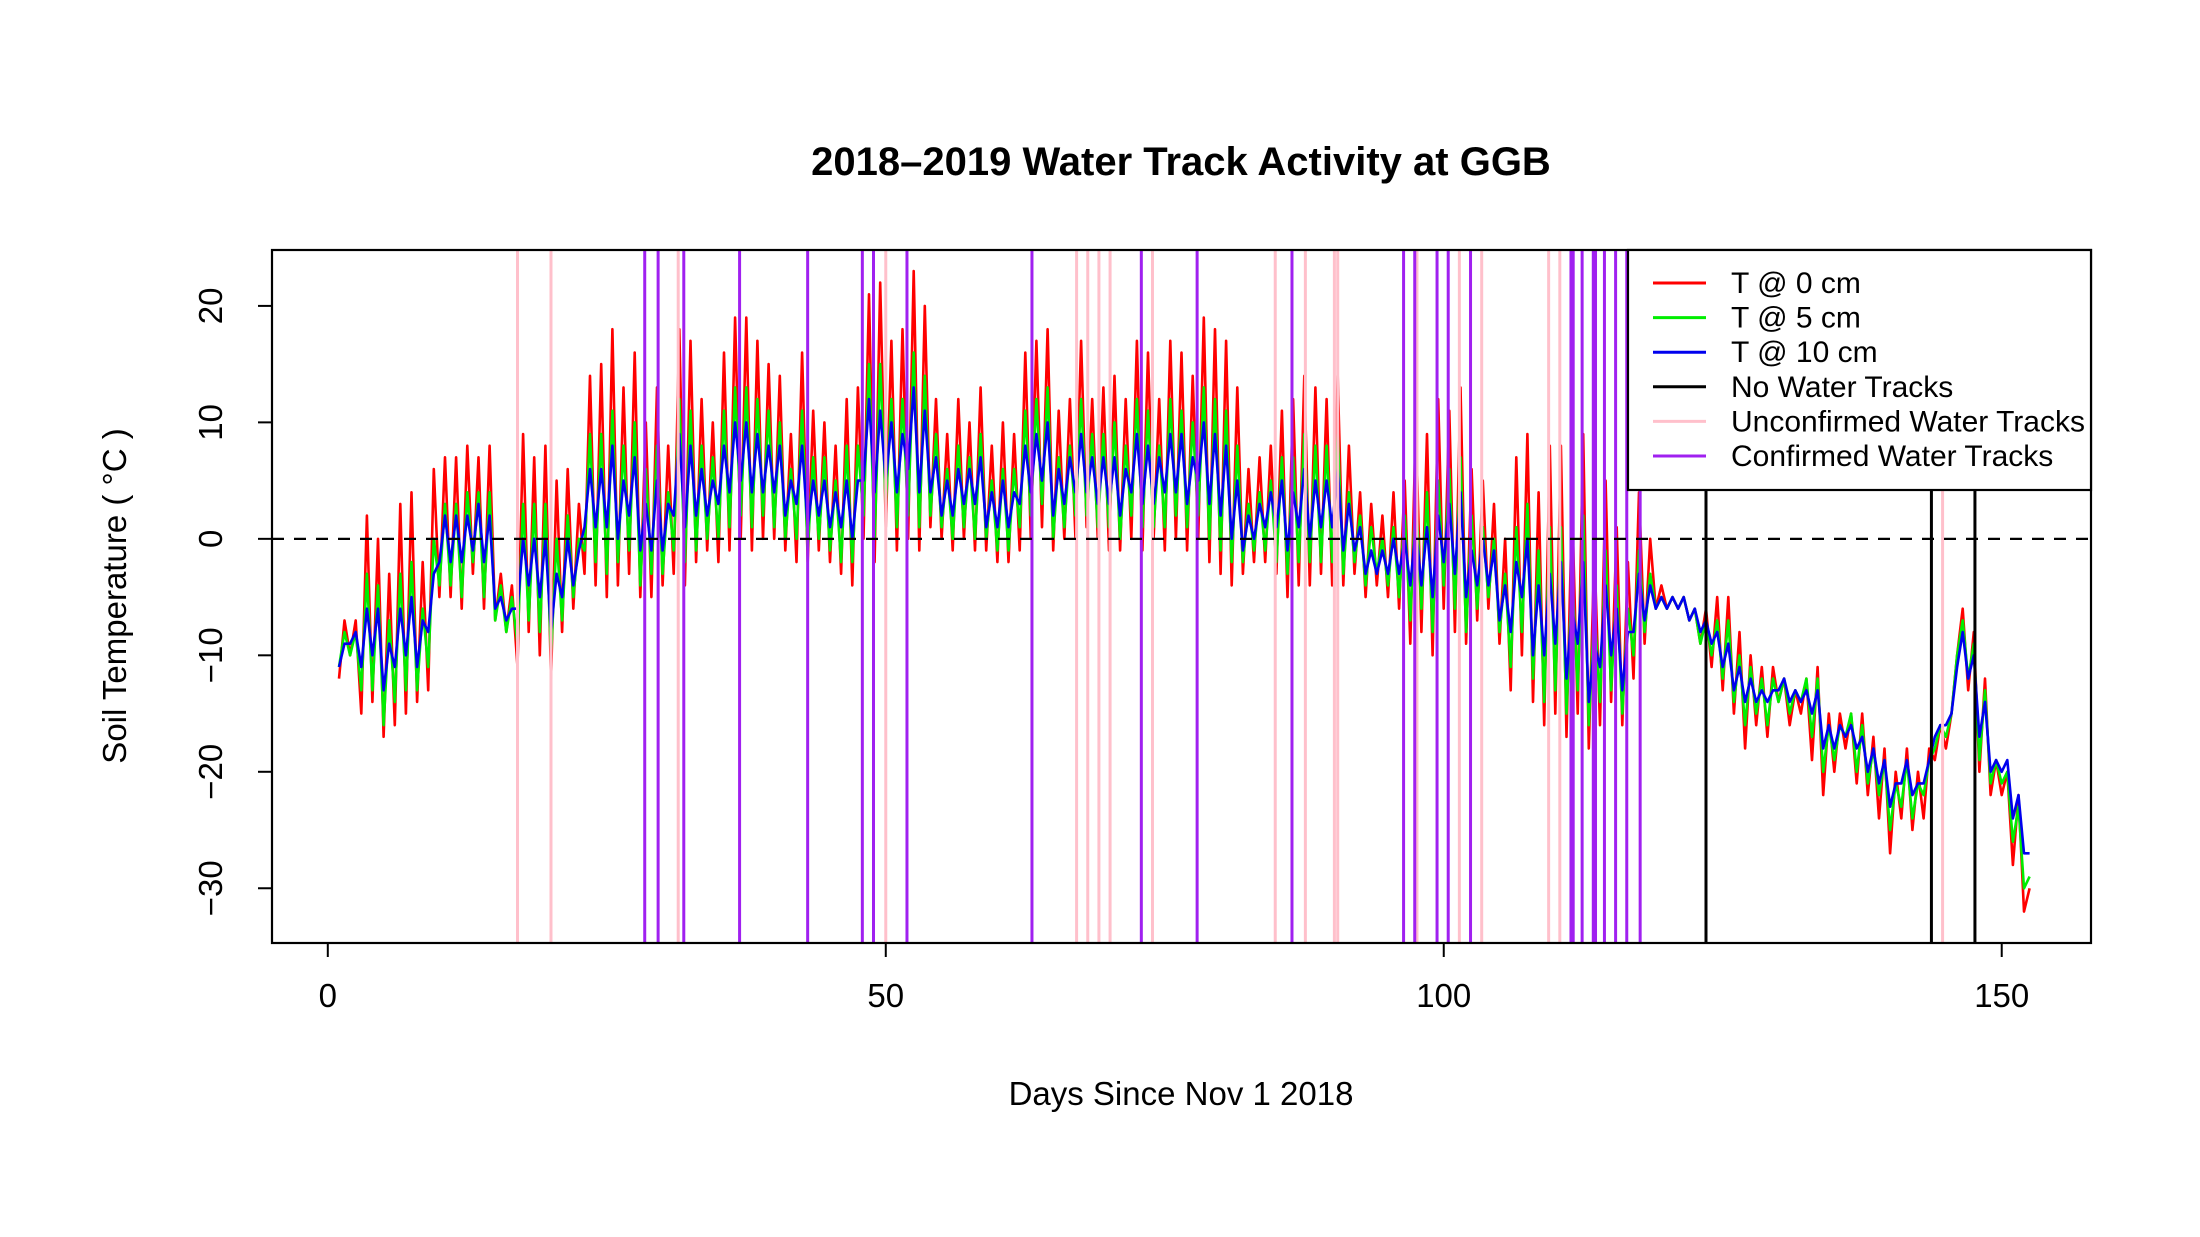 This screenshot has height=1237, width=2200. Describe the element at coordinates (210, 306) in the screenshot. I see `y-tick-label: 20` at that location.